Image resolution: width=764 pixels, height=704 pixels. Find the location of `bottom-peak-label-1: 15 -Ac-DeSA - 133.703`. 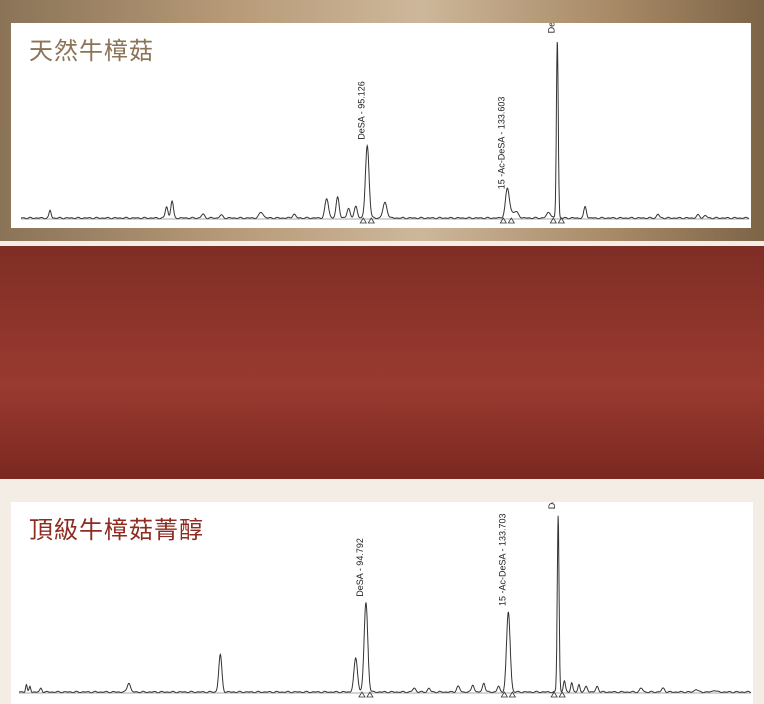

bottom-peak-label-1: 15 -Ac-DeSA - 133.703 is located at coordinates (502, 559).